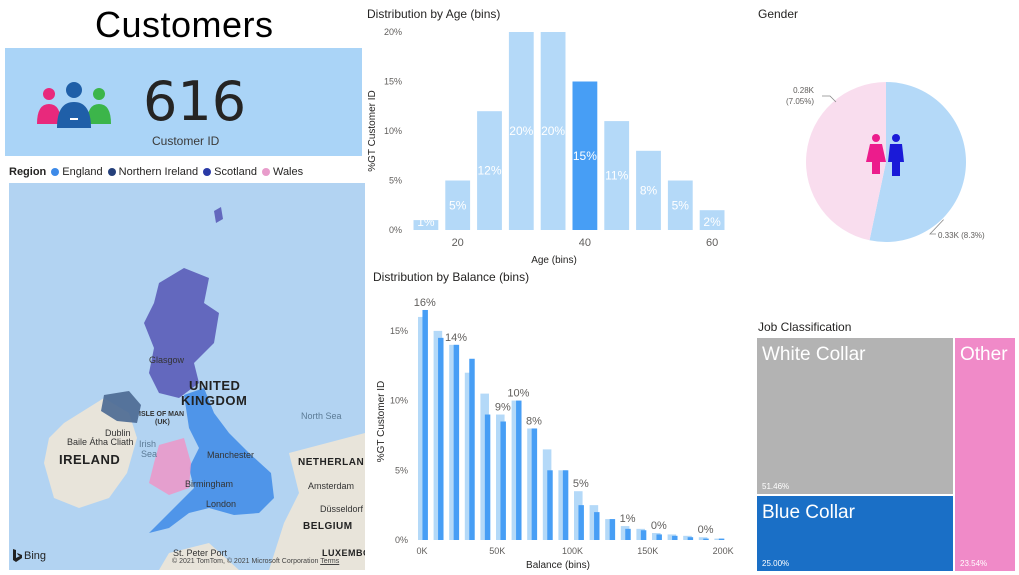 This screenshot has width=1019, height=575. I want to click on map-terms-link: Terms, so click(330, 561).